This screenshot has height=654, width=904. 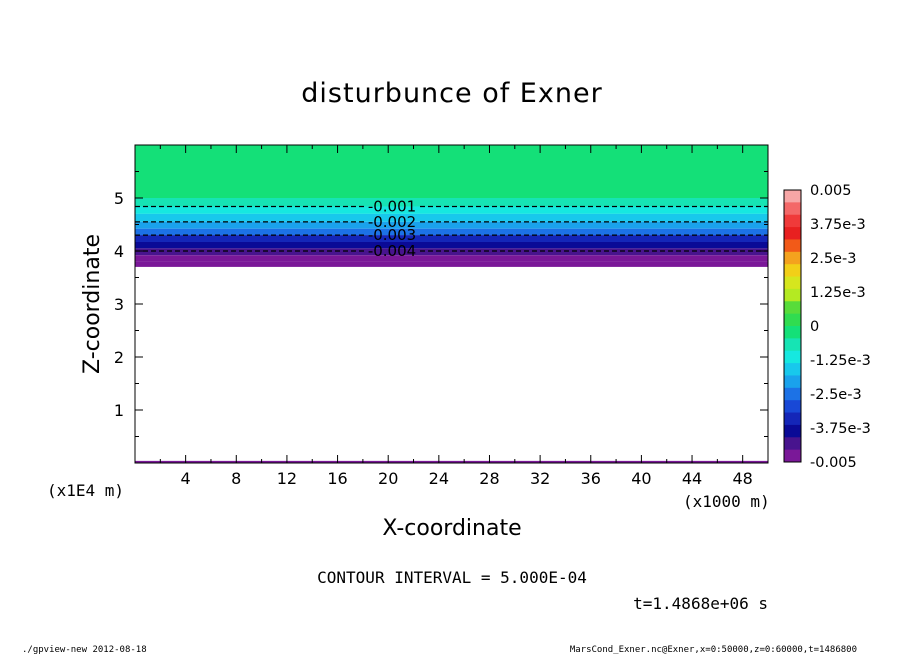 I want to click on contour-lines: -0.001-0.002-0.003-0.004, so click(x=451, y=228).